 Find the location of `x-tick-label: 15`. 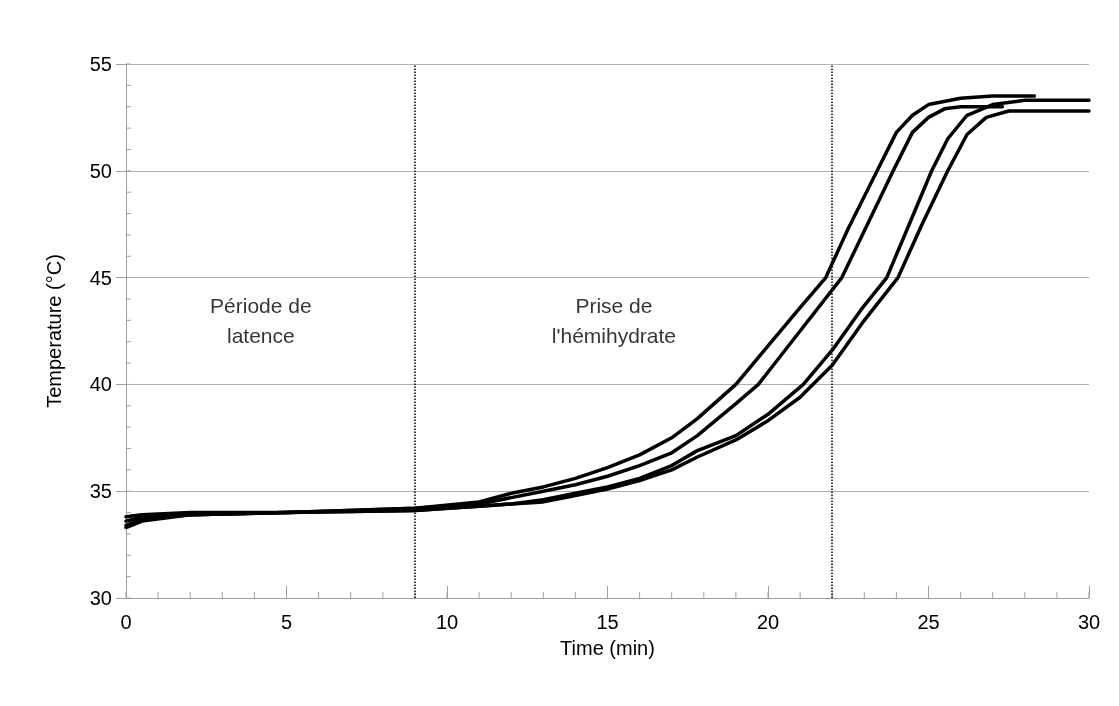

x-tick-label: 15 is located at coordinates (607, 622).